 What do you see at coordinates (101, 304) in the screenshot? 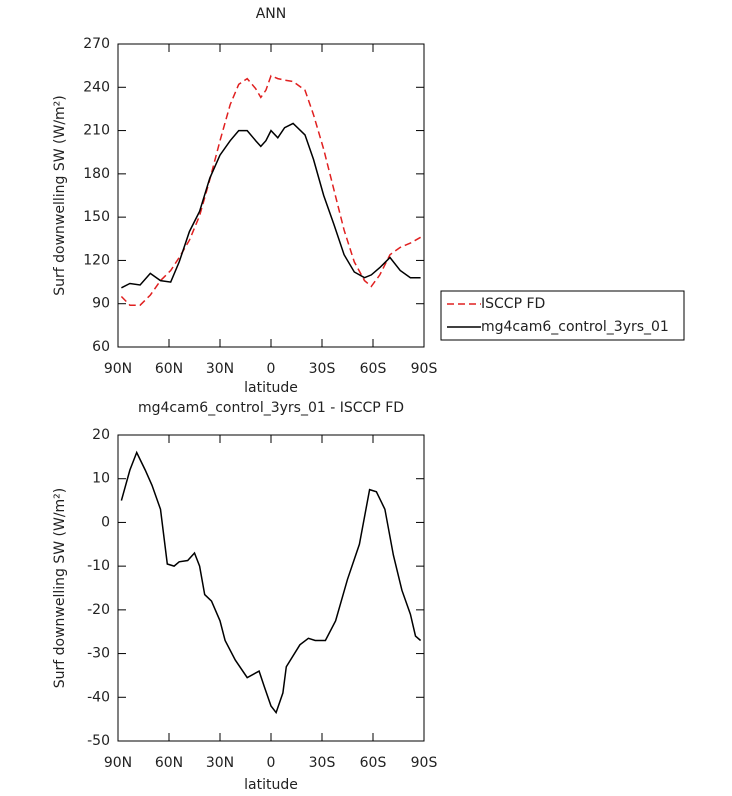
I see `y-tick-label: 90` at bounding box center [101, 304].